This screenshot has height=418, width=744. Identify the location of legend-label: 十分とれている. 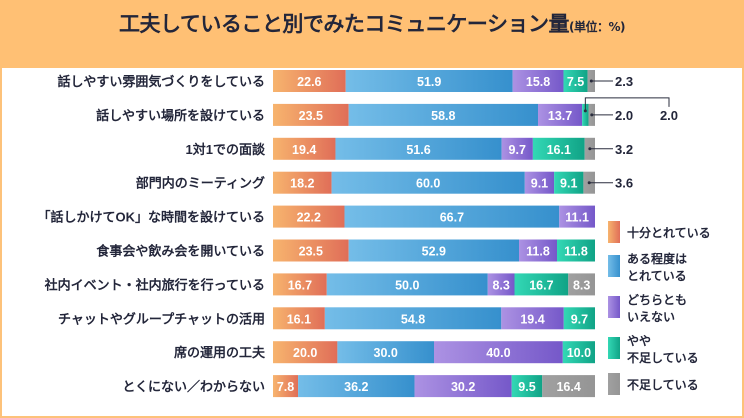
(669, 232).